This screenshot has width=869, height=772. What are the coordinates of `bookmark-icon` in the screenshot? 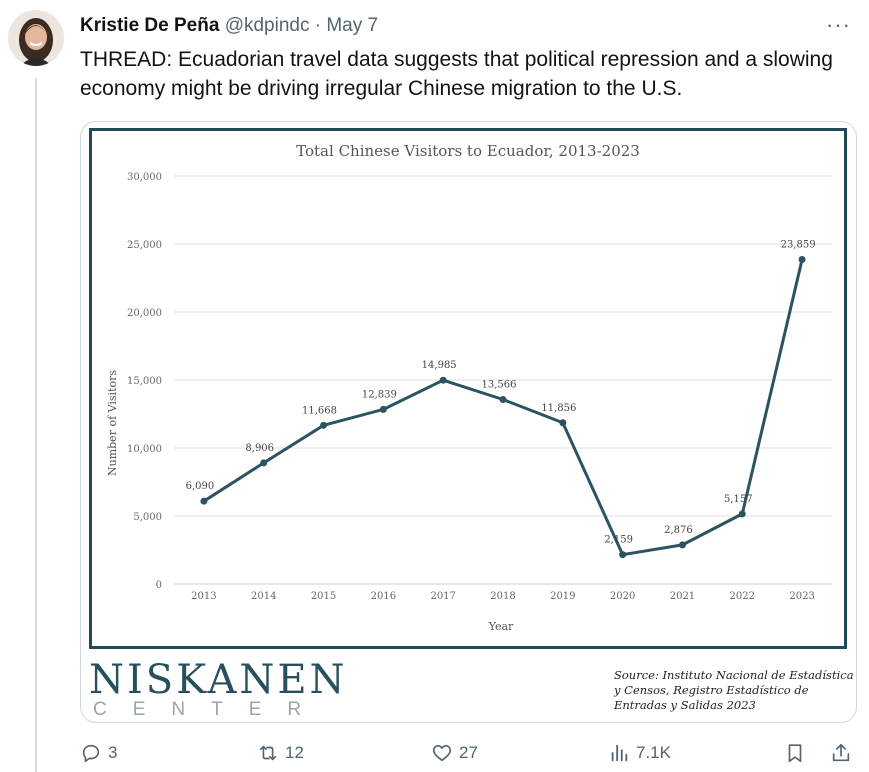 It's located at (795, 753).